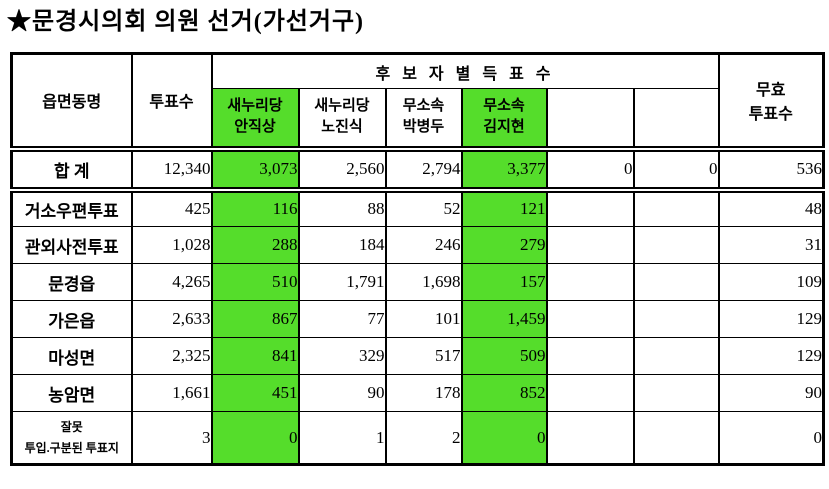  I want to click on table-row: 관외사전투표 1,028 288 184 246 279 31, so click(417, 245).